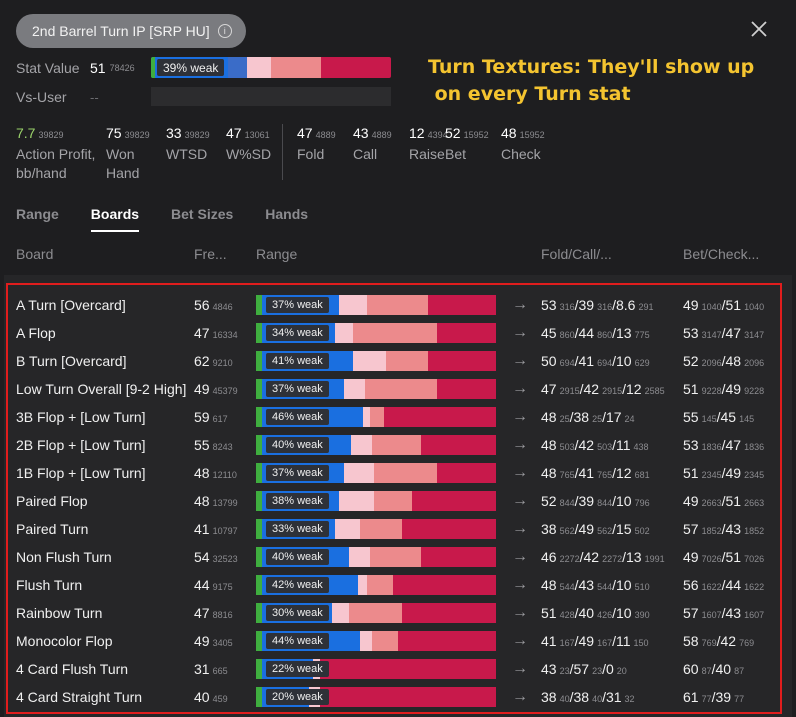 The image size is (796, 717). What do you see at coordinates (215, 473) in the screenshot?
I see `board-frequency: 48 12110` at bounding box center [215, 473].